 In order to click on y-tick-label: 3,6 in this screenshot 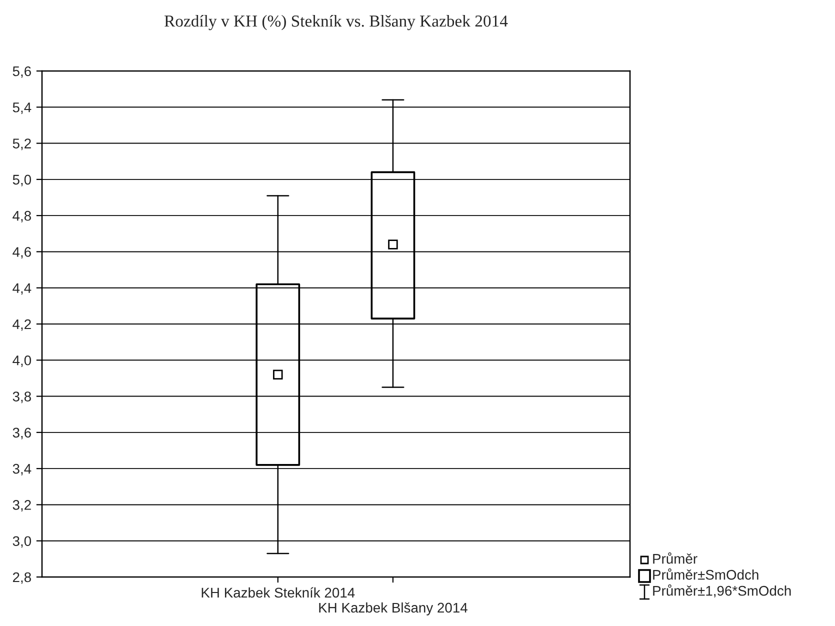, I will do `click(21, 434)`.